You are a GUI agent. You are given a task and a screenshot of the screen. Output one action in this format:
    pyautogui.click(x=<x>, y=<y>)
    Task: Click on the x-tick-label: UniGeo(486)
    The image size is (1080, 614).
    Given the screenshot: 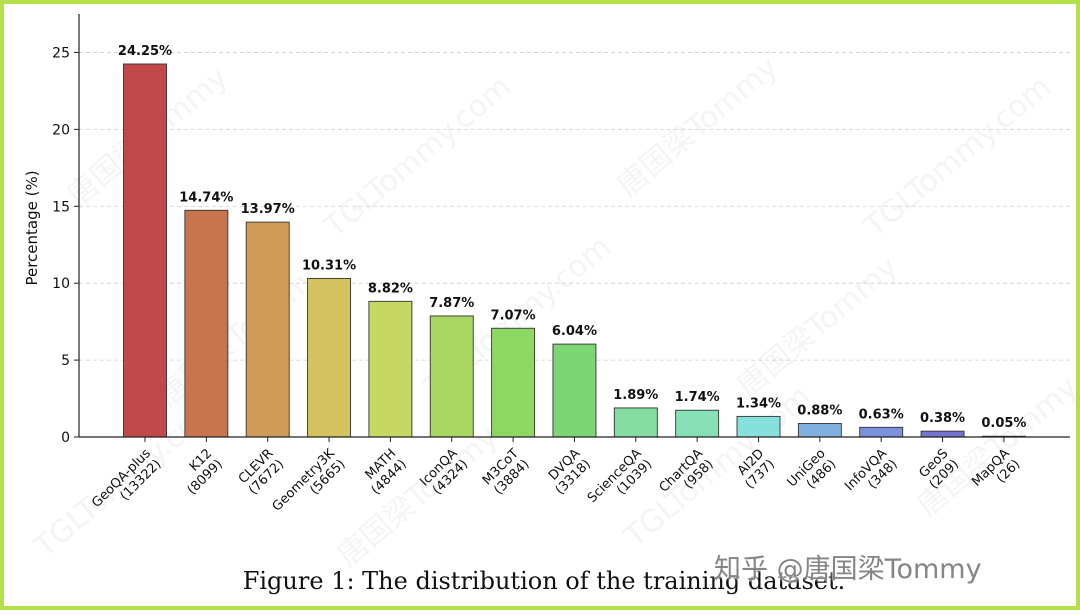 What is the action you would take?
    pyautogui.click(x=812, y=473)
    